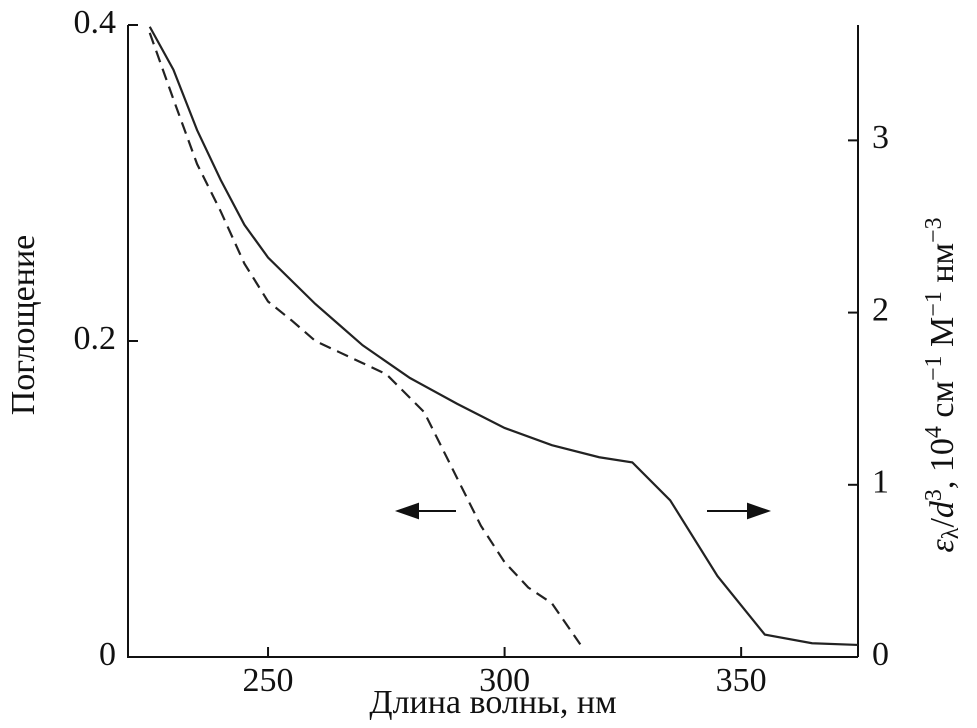  Describe the element at coordinates (934, 495) in the screenshot. I see `y2-label-part: 3` at that location.